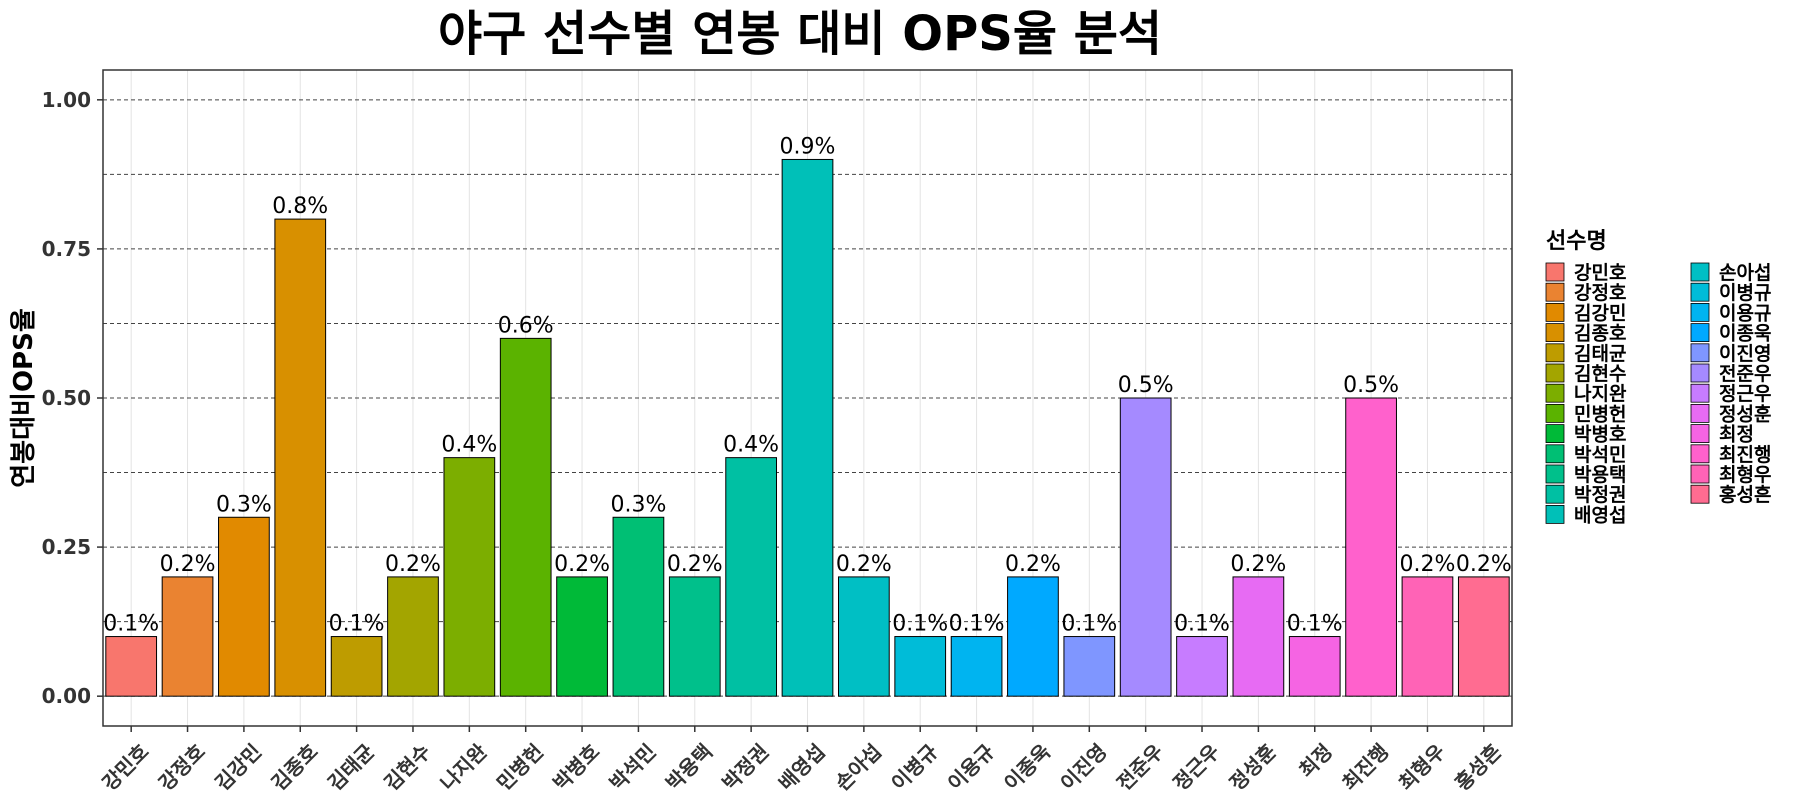 This screenshot has width=1820, height=797. What do you see at coordinates (1600, 414) in the screenshot?
I see `legend-label: 민병헌` at bounding box center [1600, 414].